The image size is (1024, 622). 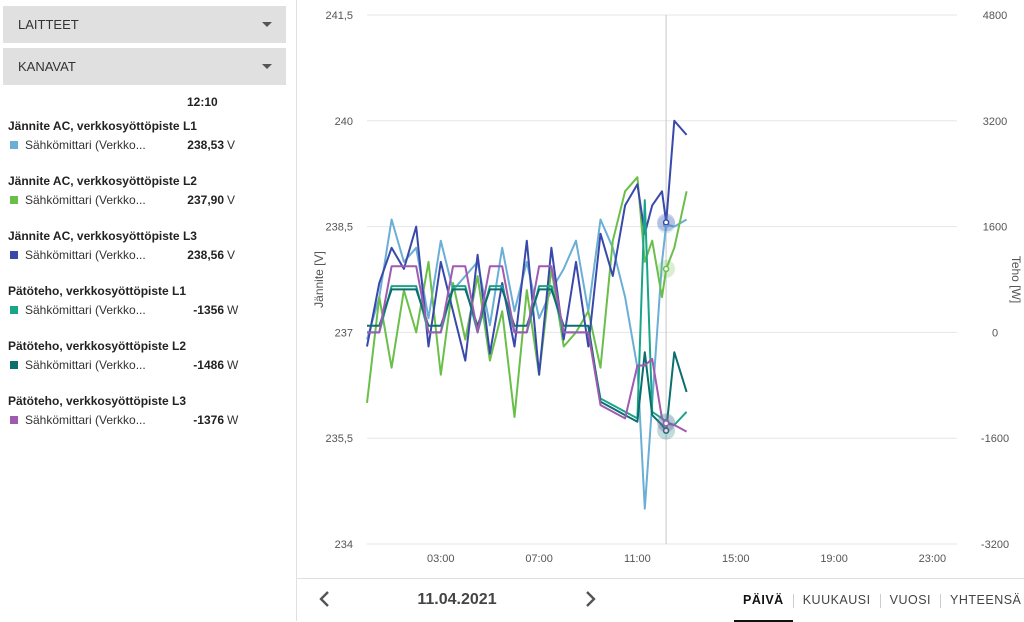 What do you see at coordinates (539, 559) in the screenshot?
I see `x-tick-label: 07:00` at bounding box center [539, 559].